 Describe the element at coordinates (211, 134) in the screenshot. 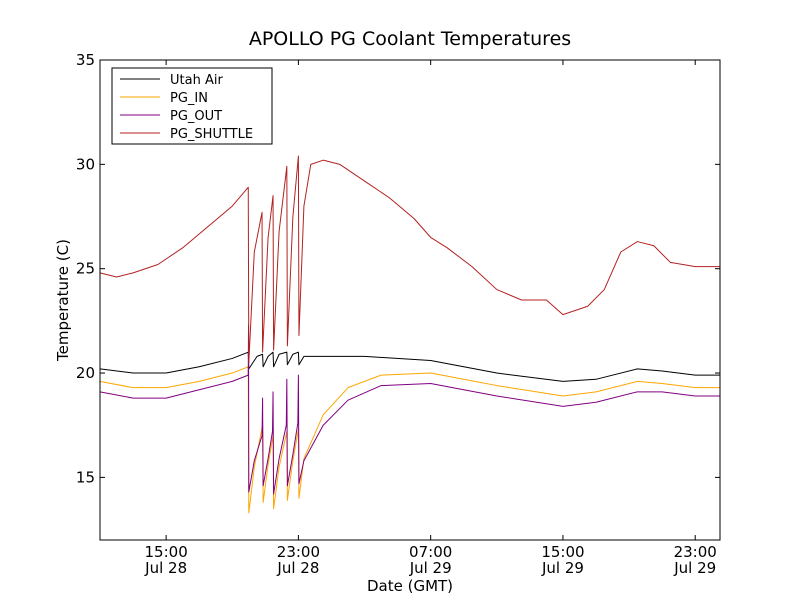

I see `legend-label-pg-shuttle: PG_SHUTTLE` at that location.